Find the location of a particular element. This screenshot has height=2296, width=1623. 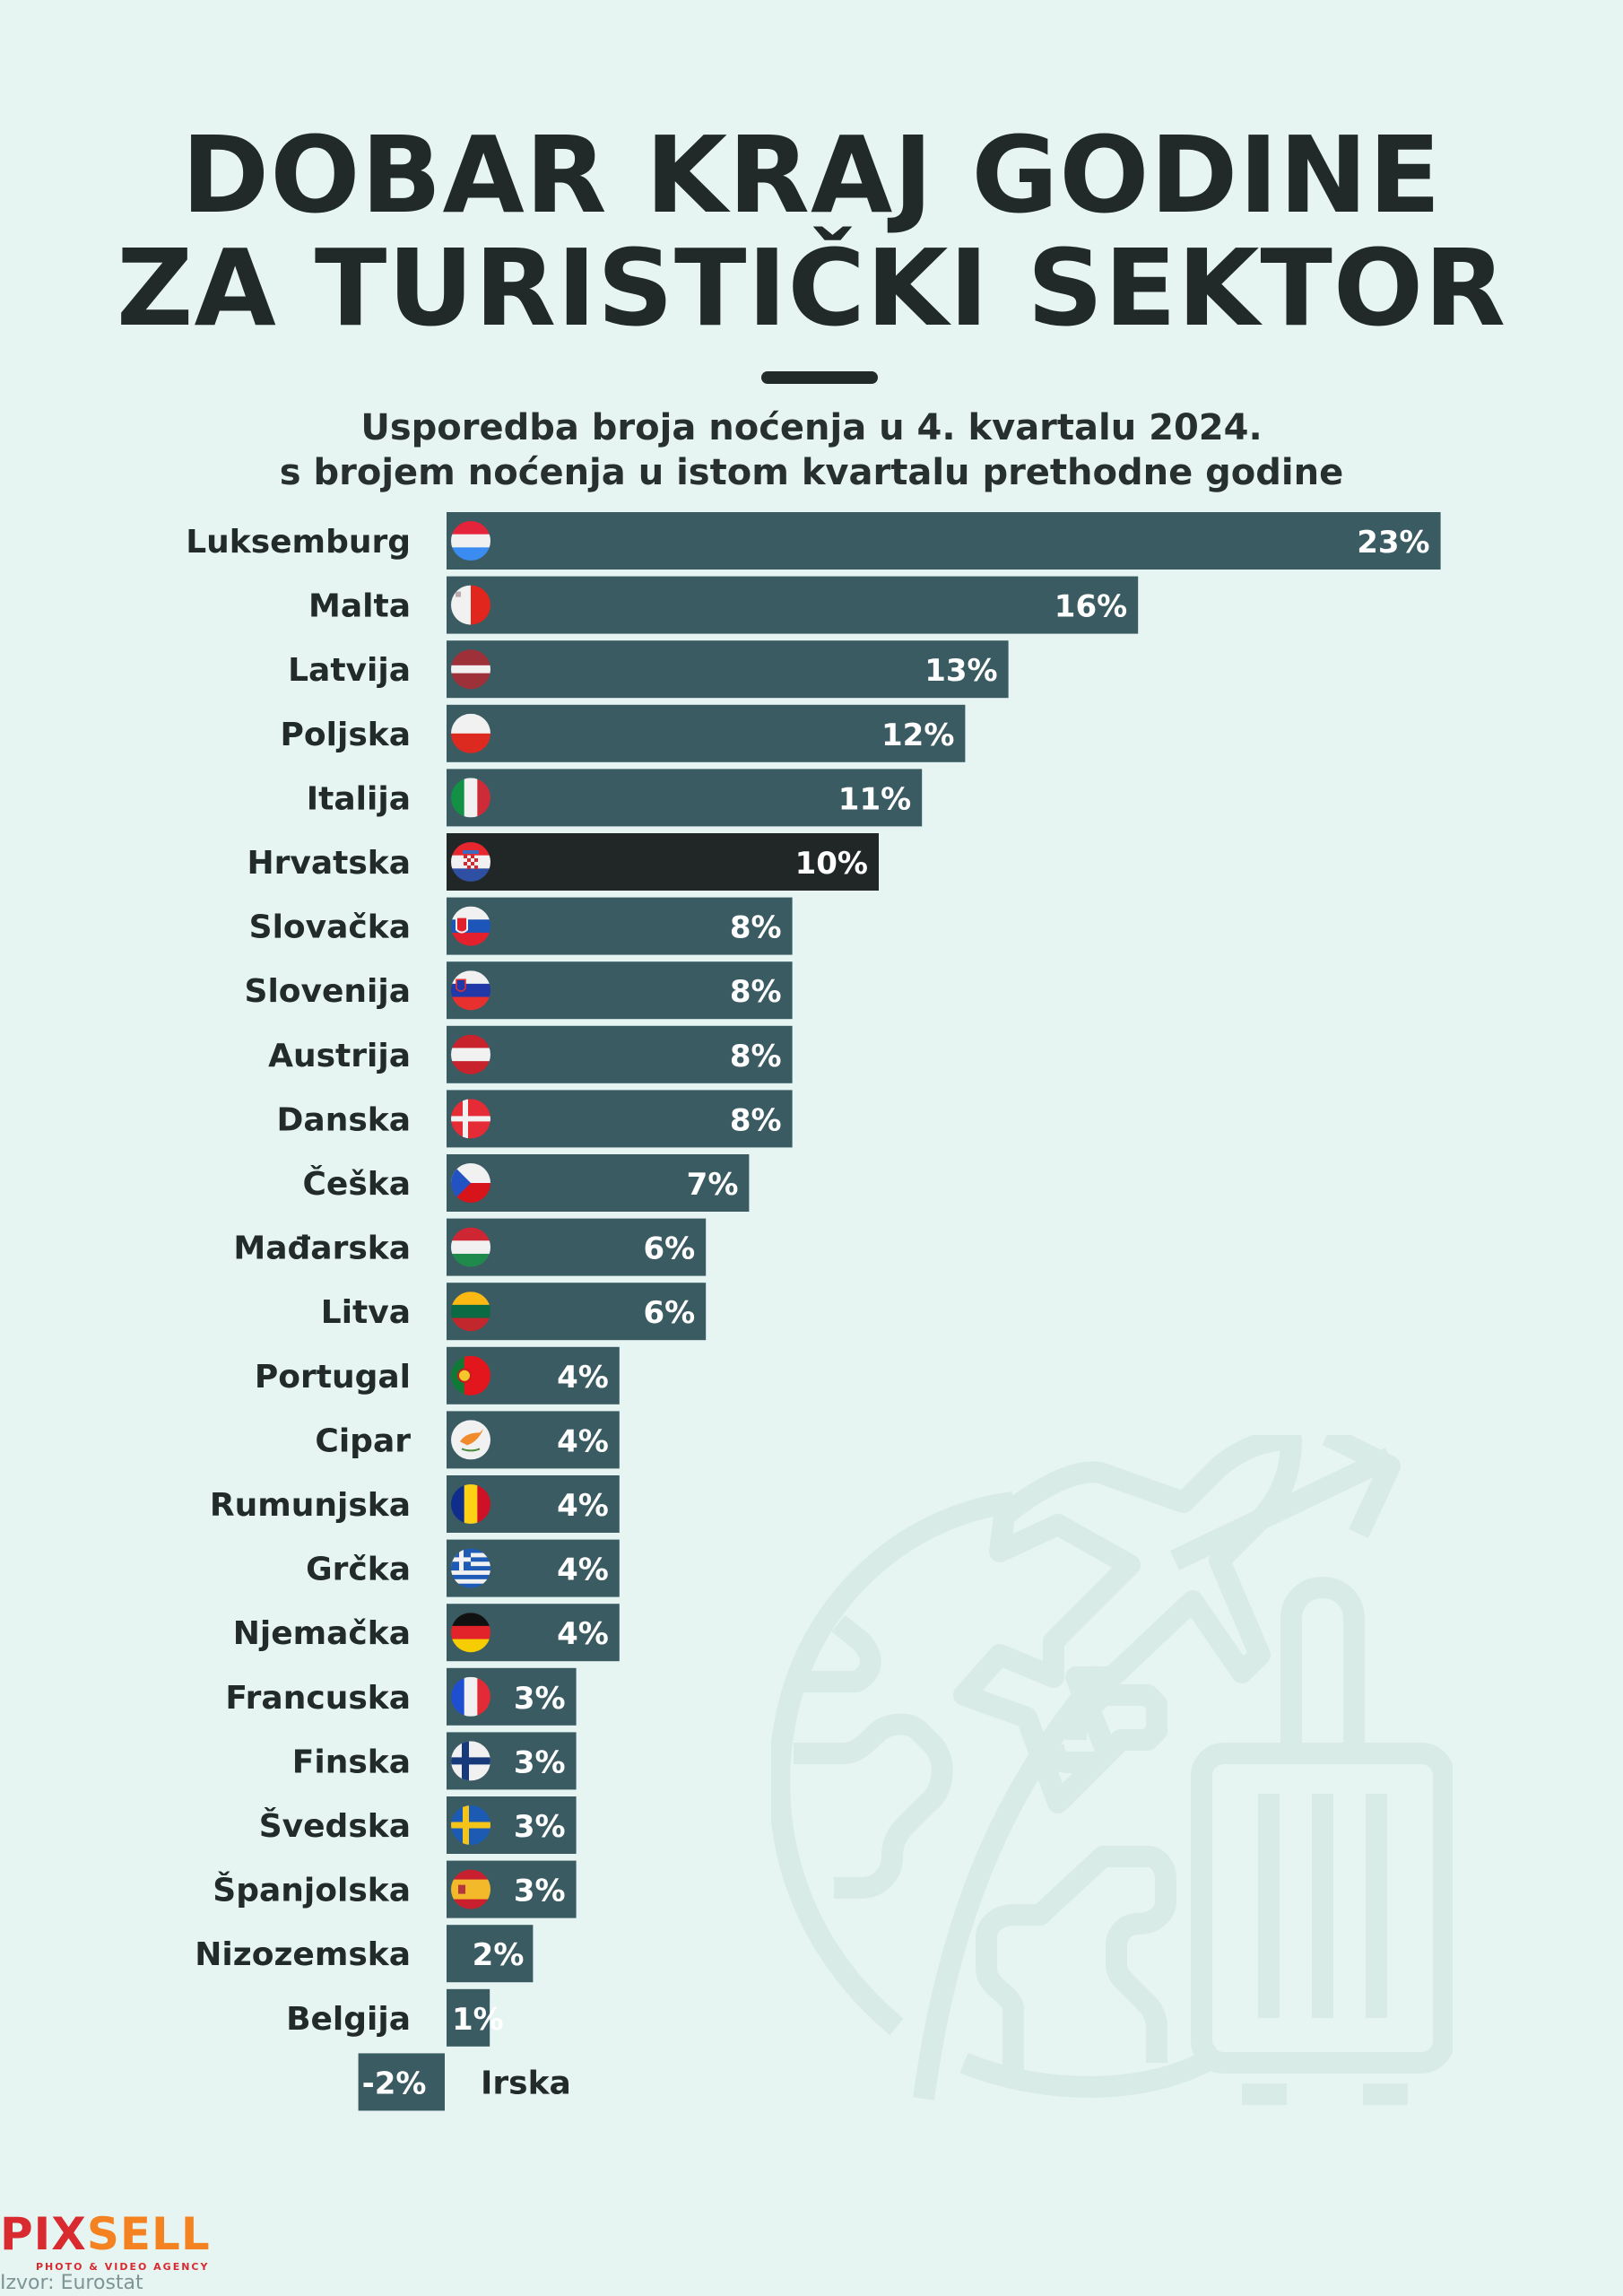

category-label: Malta is located at coordinates (359, 606).